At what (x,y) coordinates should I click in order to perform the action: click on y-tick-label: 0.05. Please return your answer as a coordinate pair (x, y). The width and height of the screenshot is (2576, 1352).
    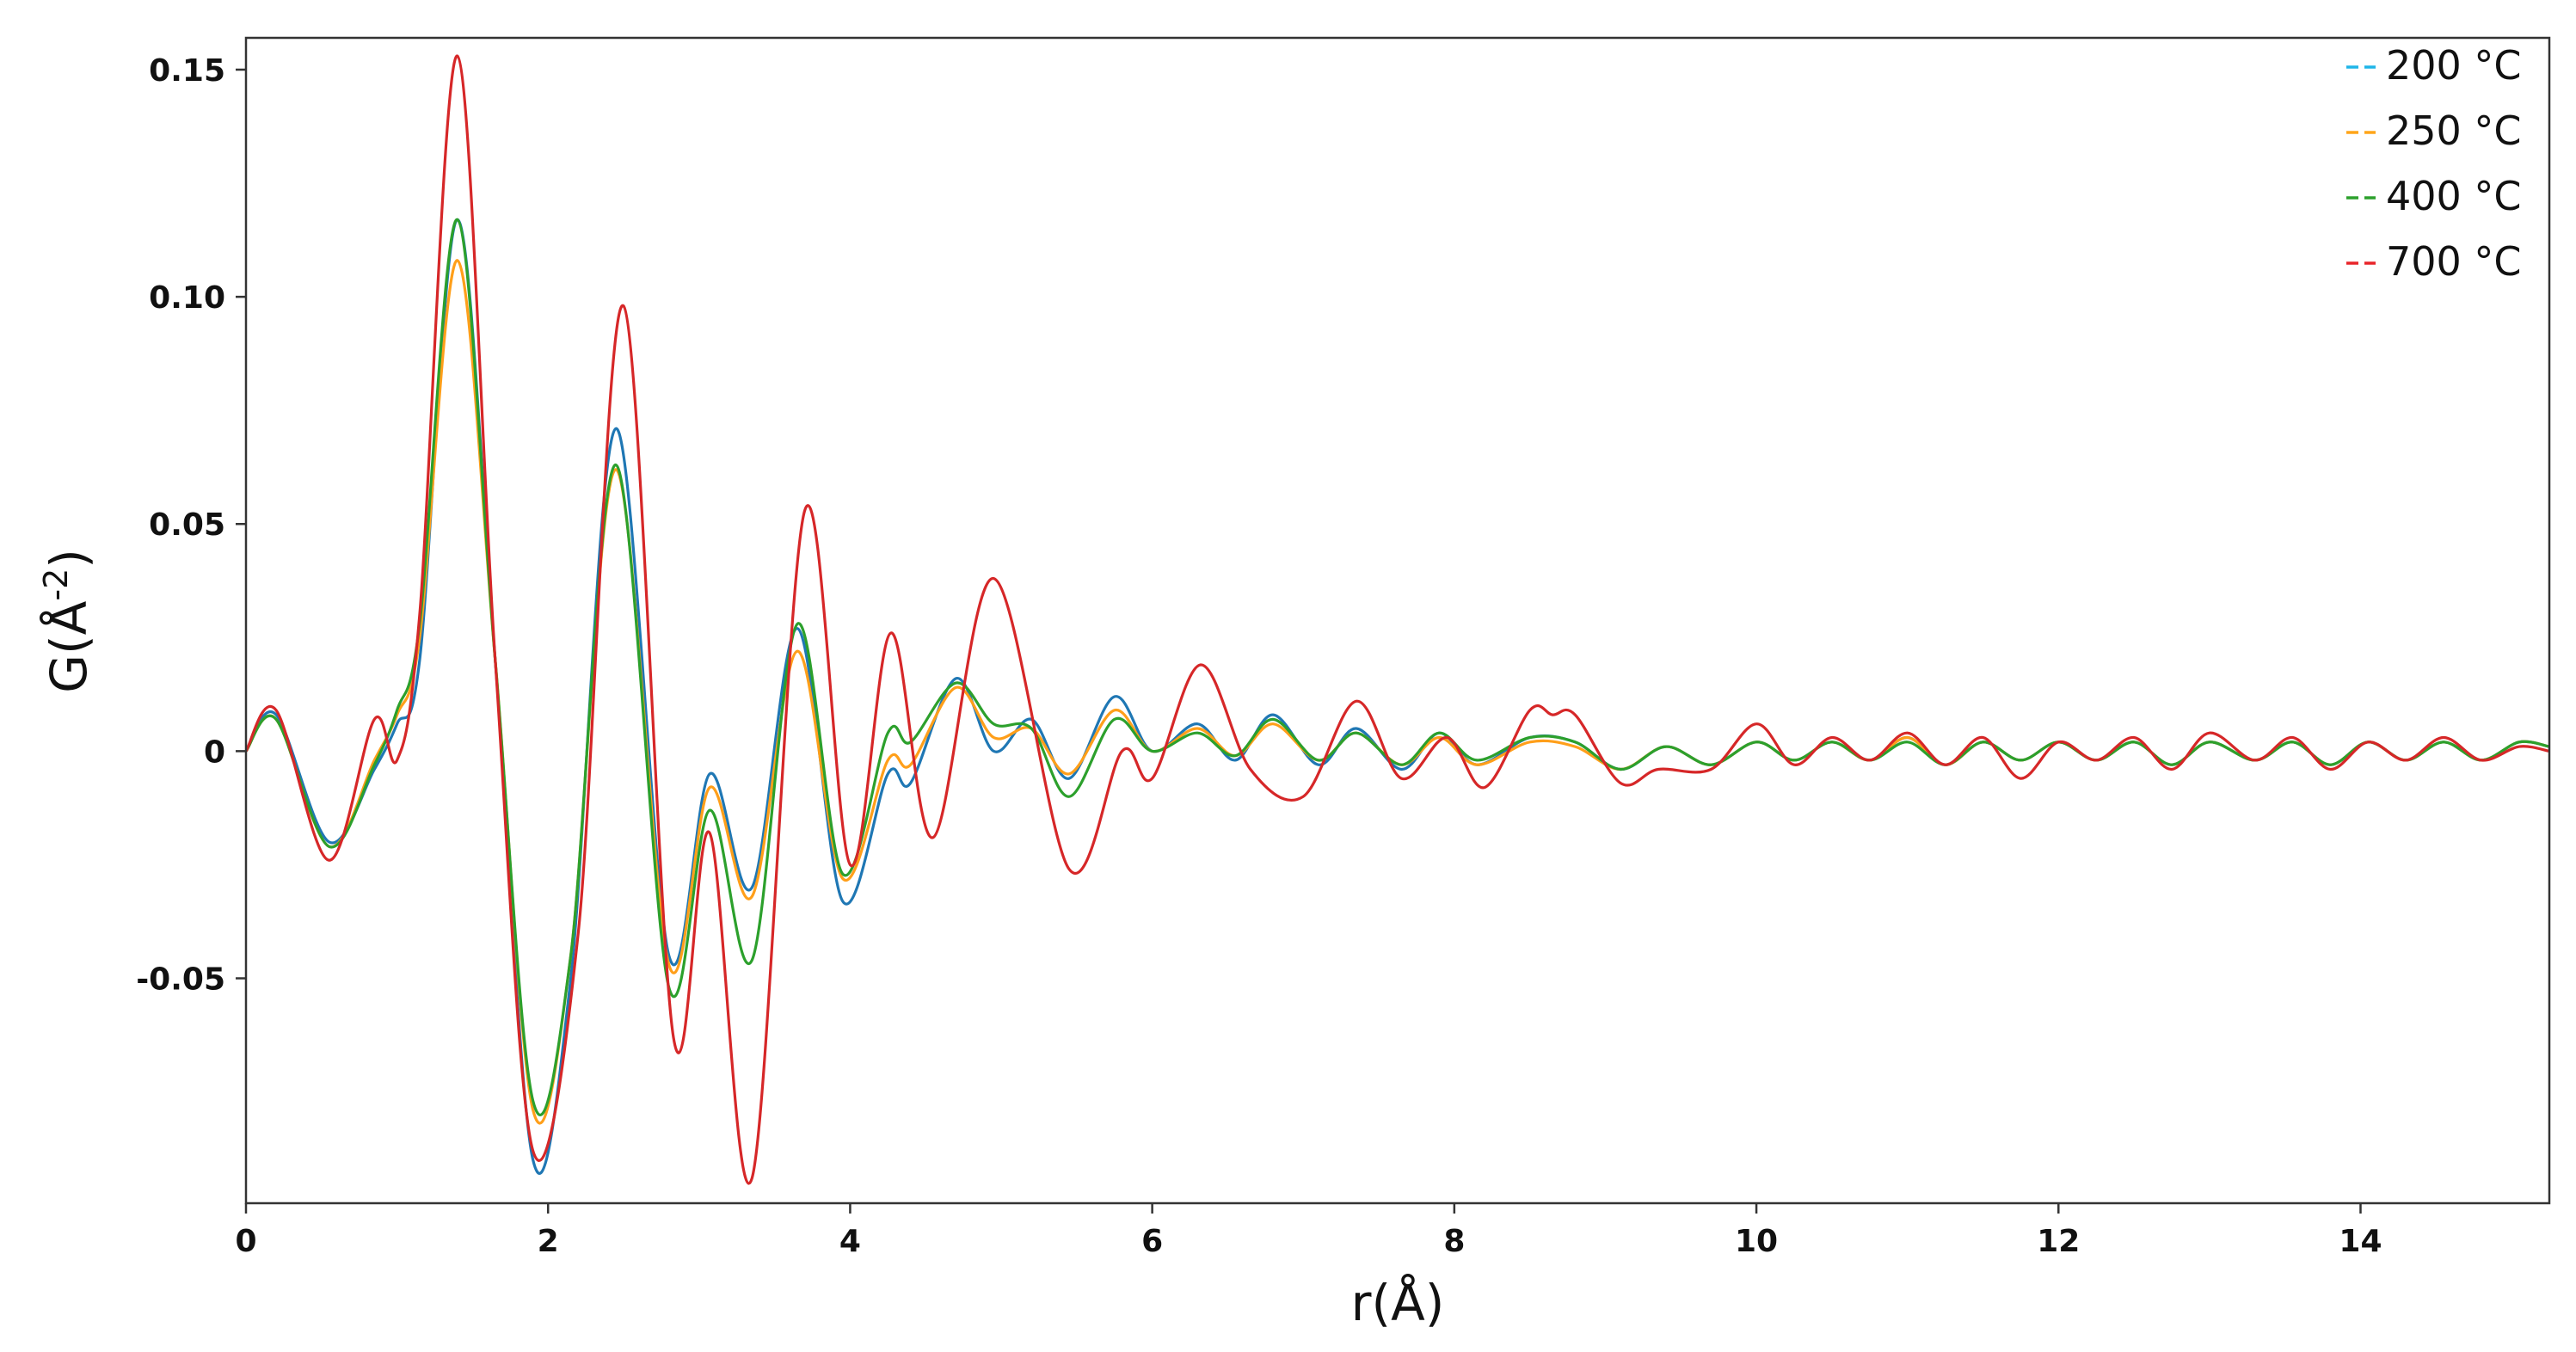
    Looking at the image, I should click on (187, 525).